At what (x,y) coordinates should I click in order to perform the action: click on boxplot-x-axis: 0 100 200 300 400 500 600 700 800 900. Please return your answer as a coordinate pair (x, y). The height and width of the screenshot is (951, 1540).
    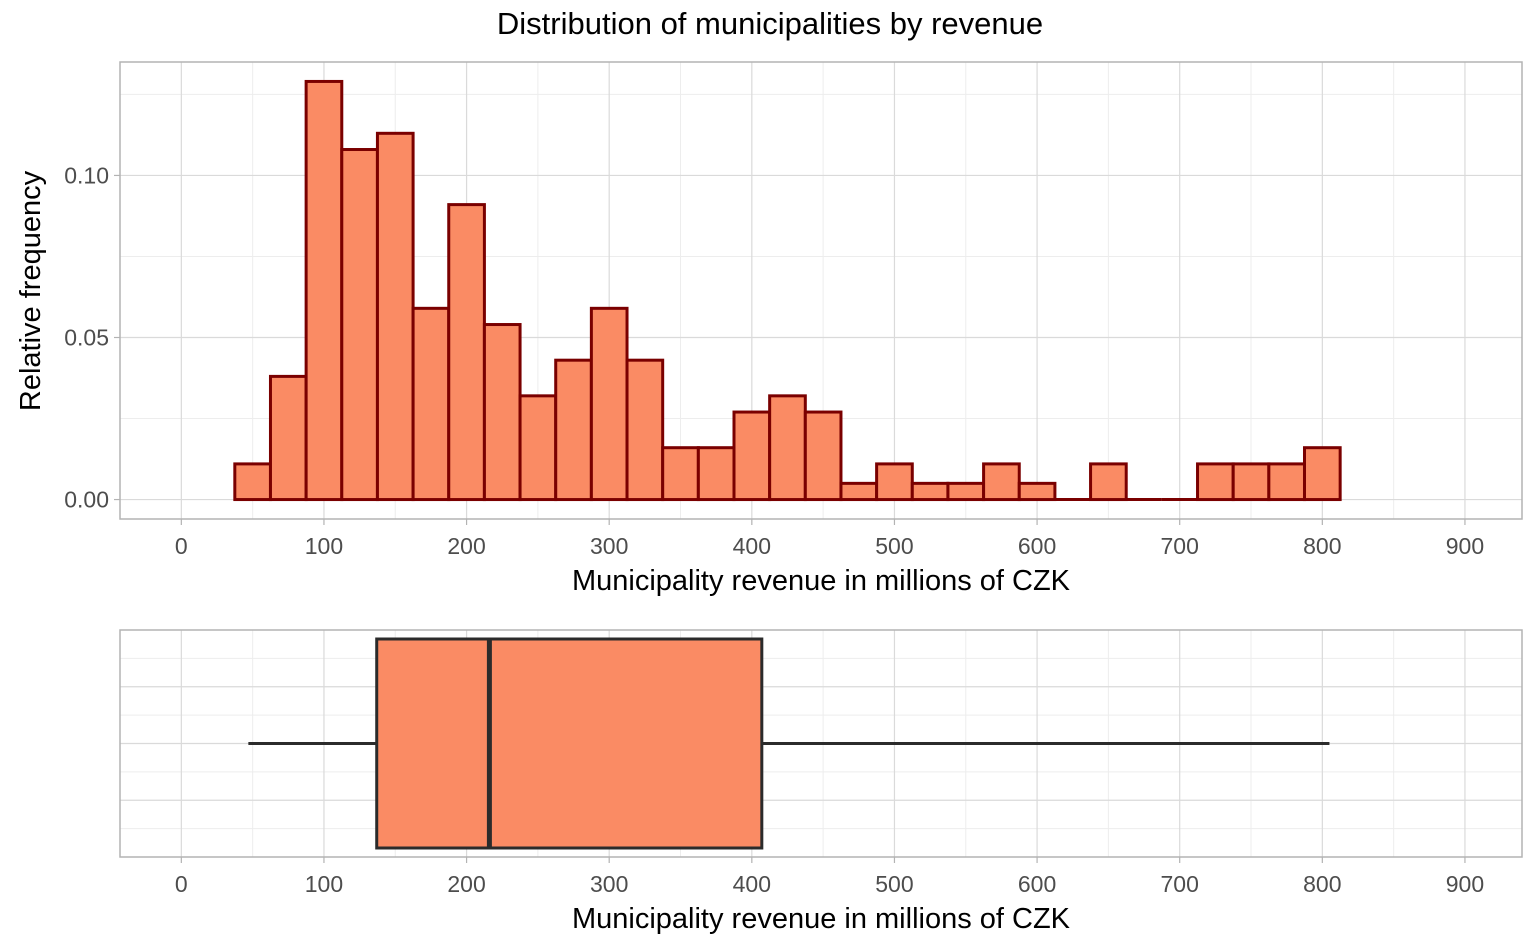
    Looking at the image, I should click on (829, 877).